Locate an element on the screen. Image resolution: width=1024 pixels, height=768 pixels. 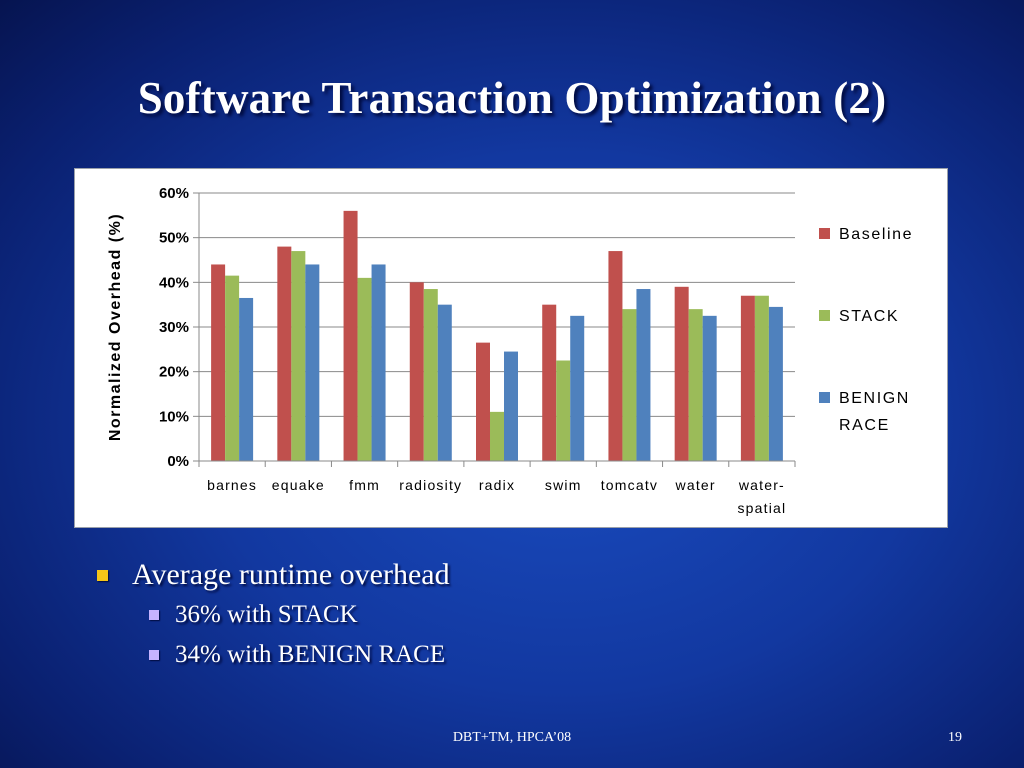
sub-bullet-item: 34% with BENIGN RACE is located at coordinates (523, 655).